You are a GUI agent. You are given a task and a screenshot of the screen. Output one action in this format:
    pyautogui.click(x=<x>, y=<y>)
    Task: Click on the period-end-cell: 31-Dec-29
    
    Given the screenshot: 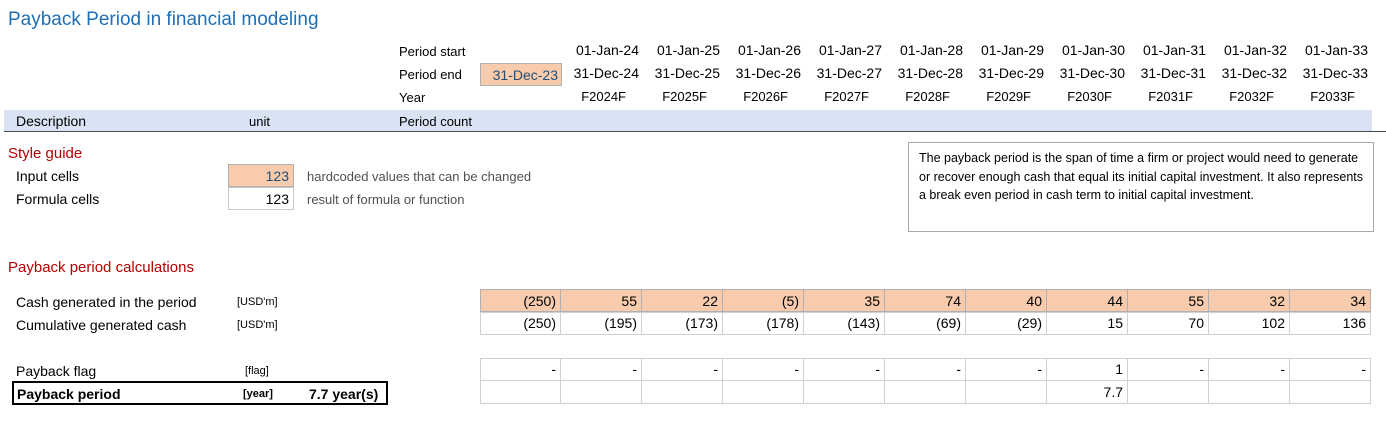 What is the action you would take?
    pyautogui.click(x=1011, y=73)
    